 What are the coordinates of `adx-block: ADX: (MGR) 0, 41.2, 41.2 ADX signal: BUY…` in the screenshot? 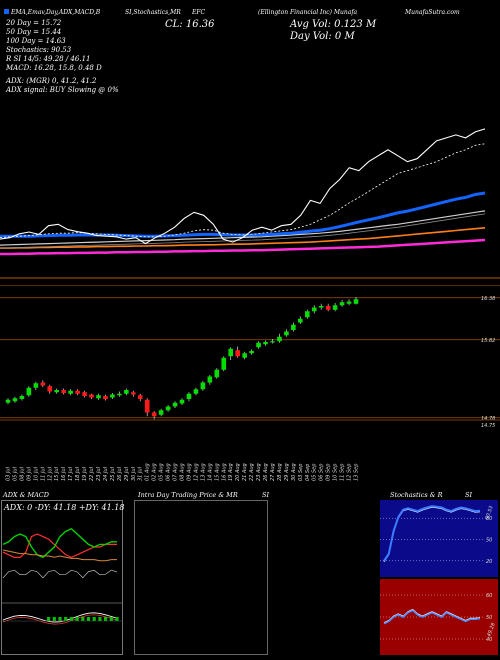 It's located at (62, 86).